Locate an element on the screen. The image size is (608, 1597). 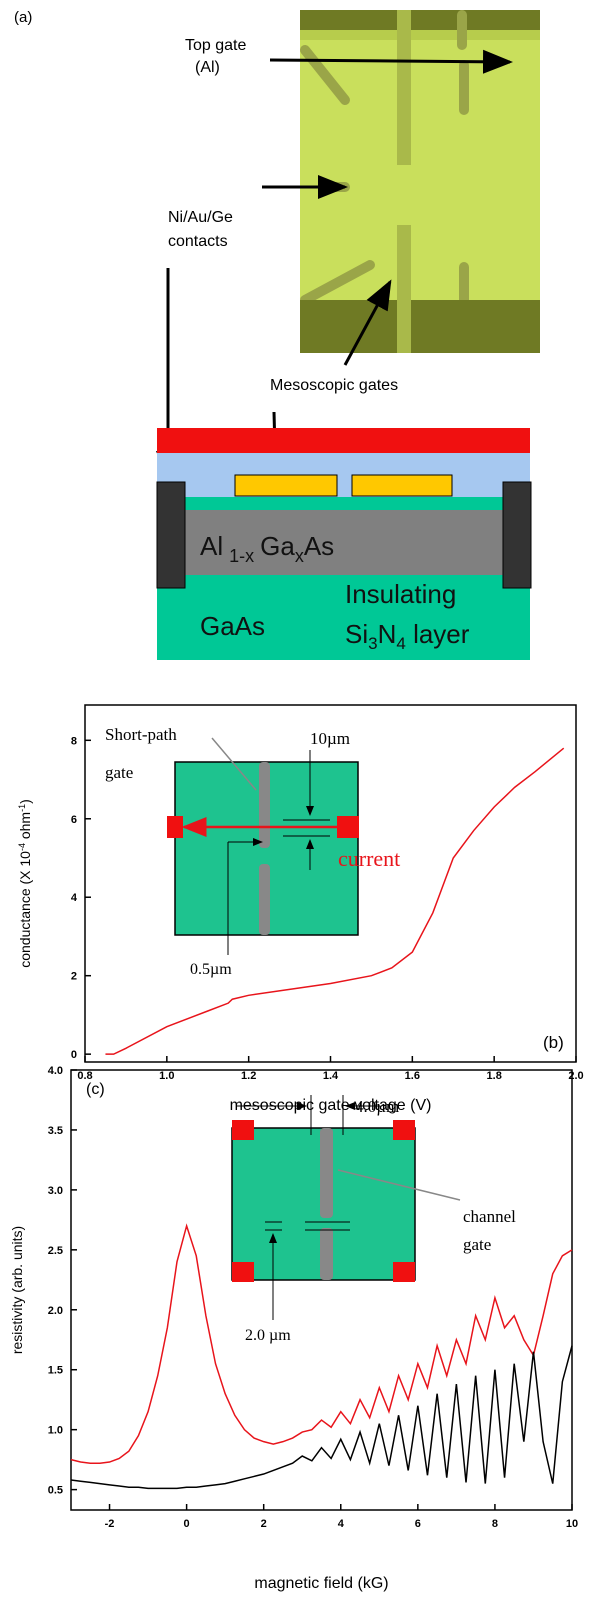
text: Al is located at coordinates (211, 546).